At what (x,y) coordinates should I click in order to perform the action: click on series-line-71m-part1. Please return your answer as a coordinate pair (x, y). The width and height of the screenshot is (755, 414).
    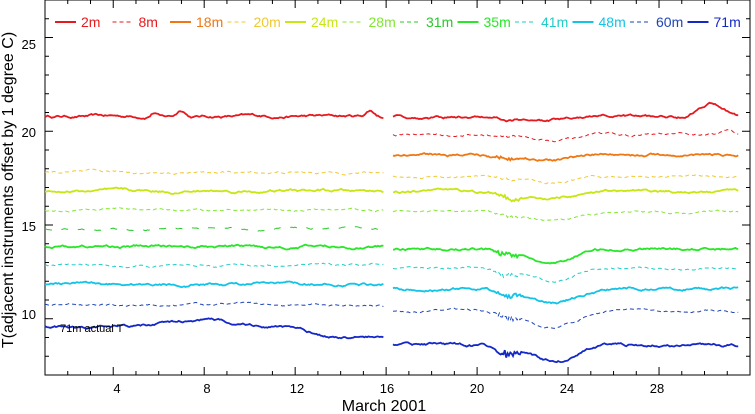
    Looking at the image, I should click on (214, 328).